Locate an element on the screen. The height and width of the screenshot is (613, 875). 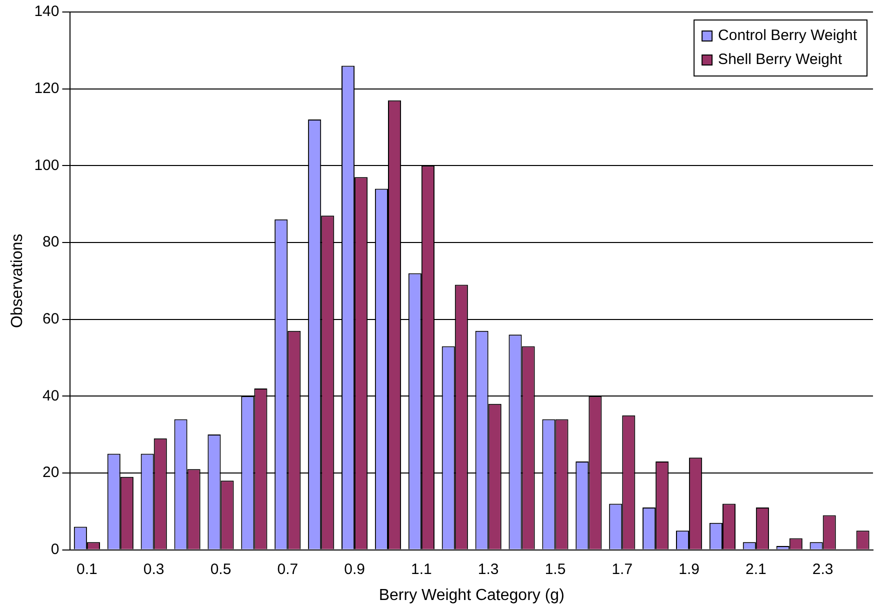
y-tick-label: 60 is located at coordinates (51, 319).